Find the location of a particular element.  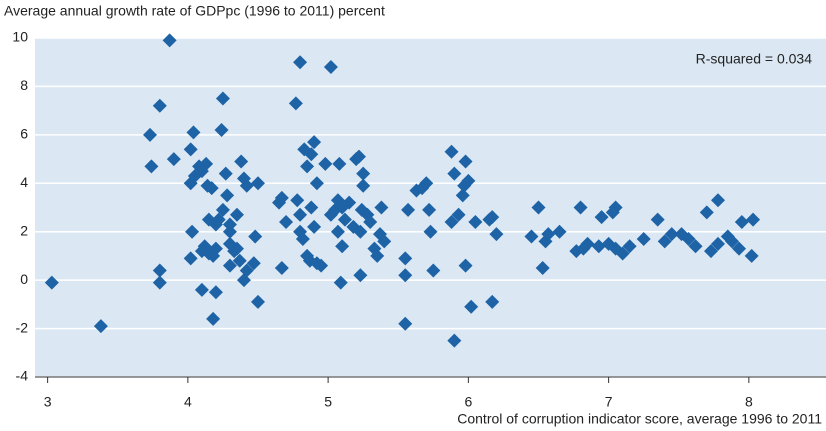

y-tick-label: 4 is located at coordinates (24, 182).